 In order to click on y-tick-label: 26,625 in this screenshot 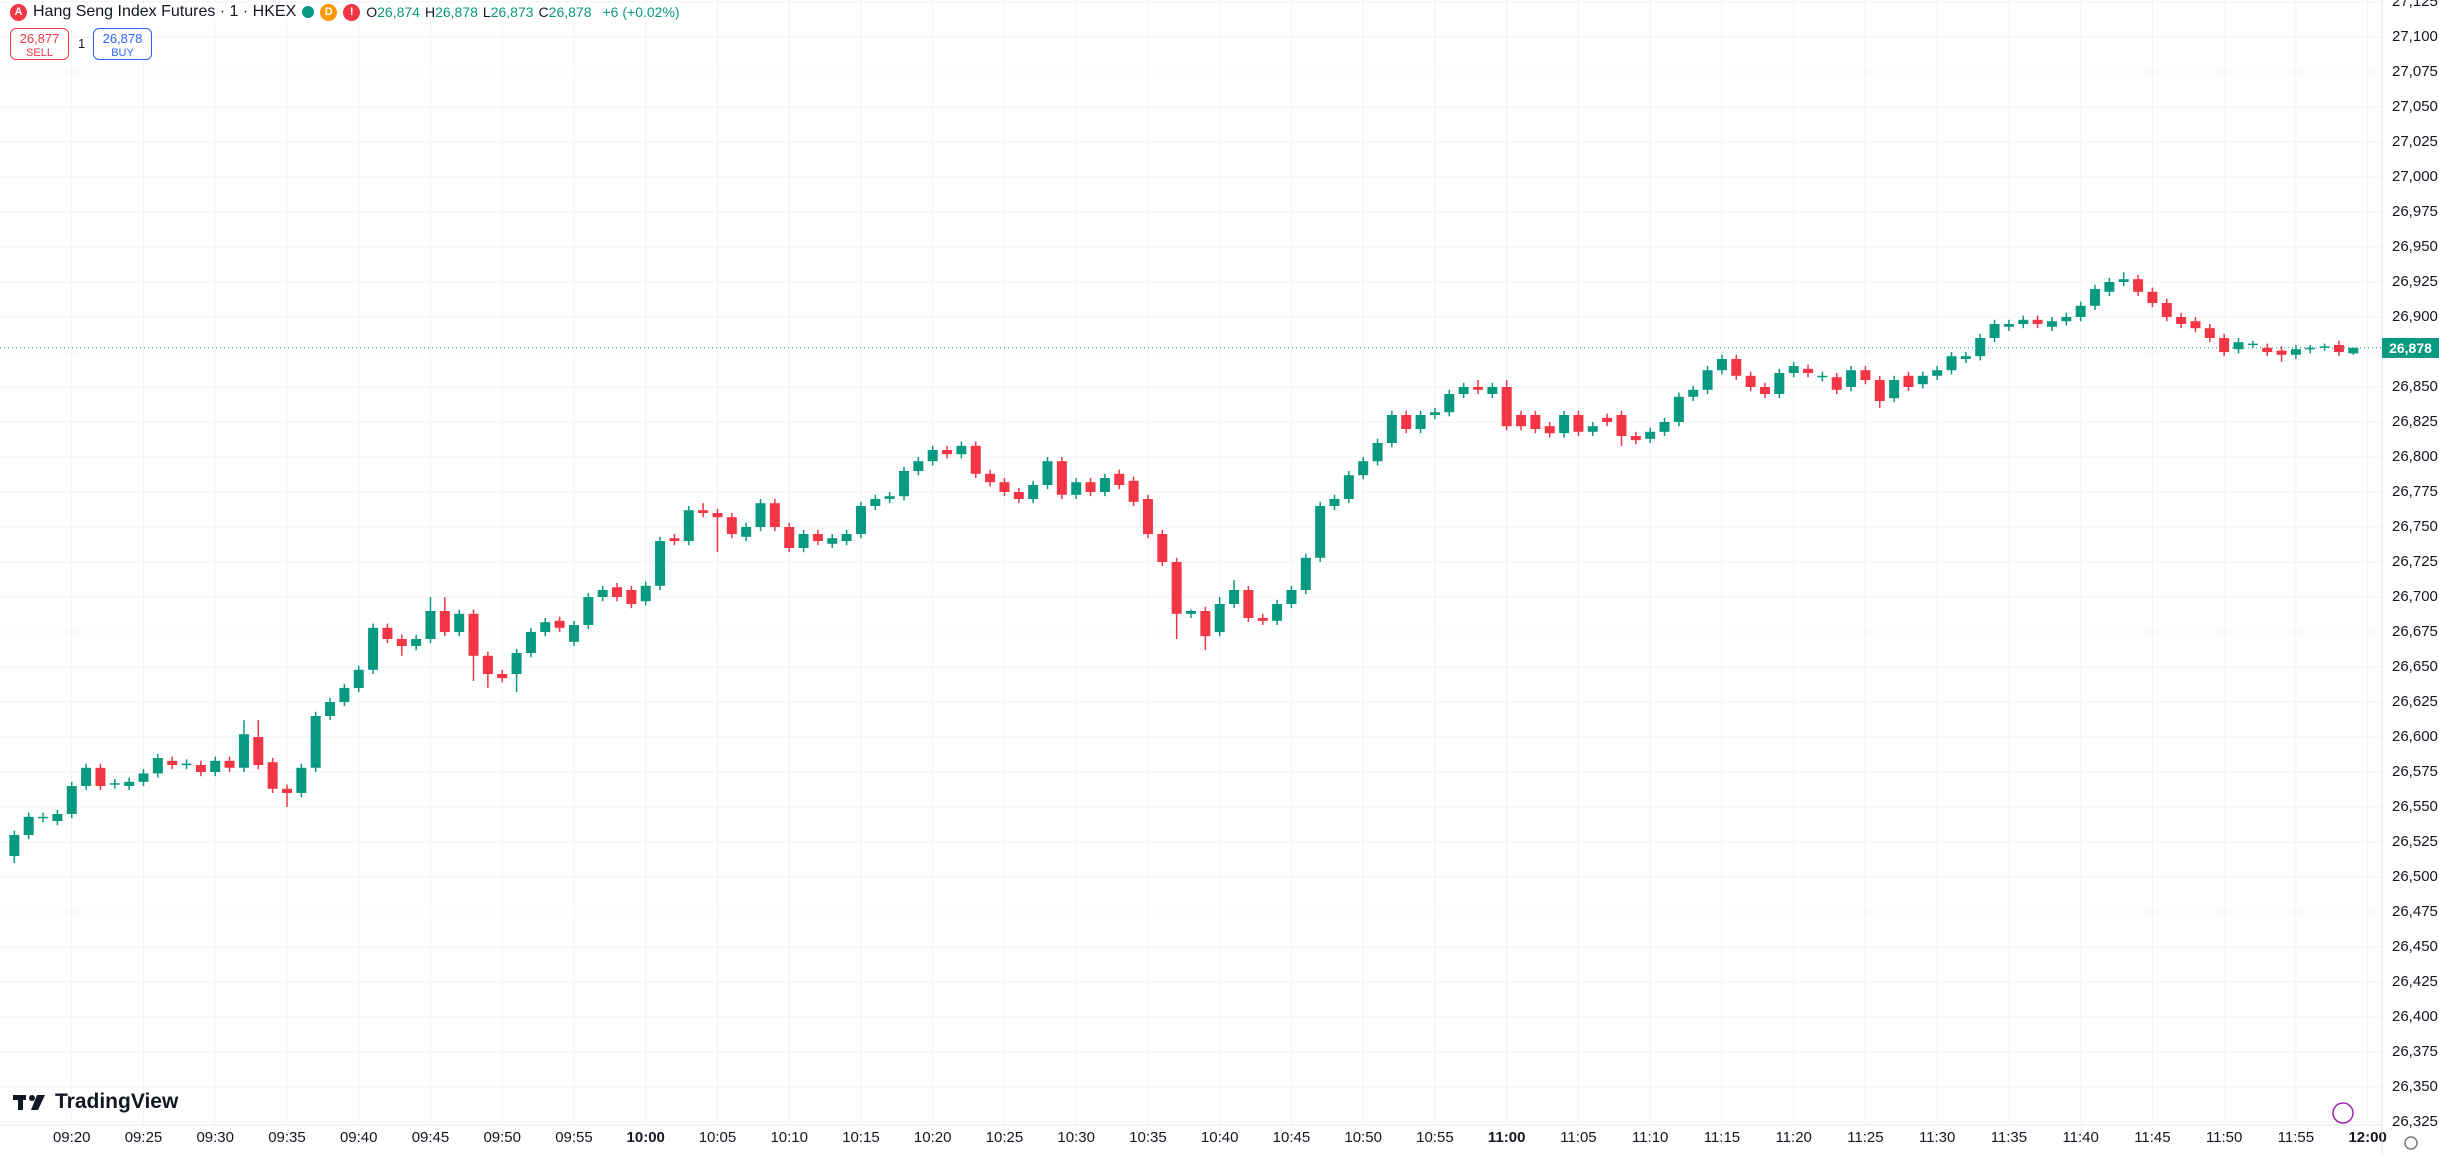, I will do `click(2415, 701)`.